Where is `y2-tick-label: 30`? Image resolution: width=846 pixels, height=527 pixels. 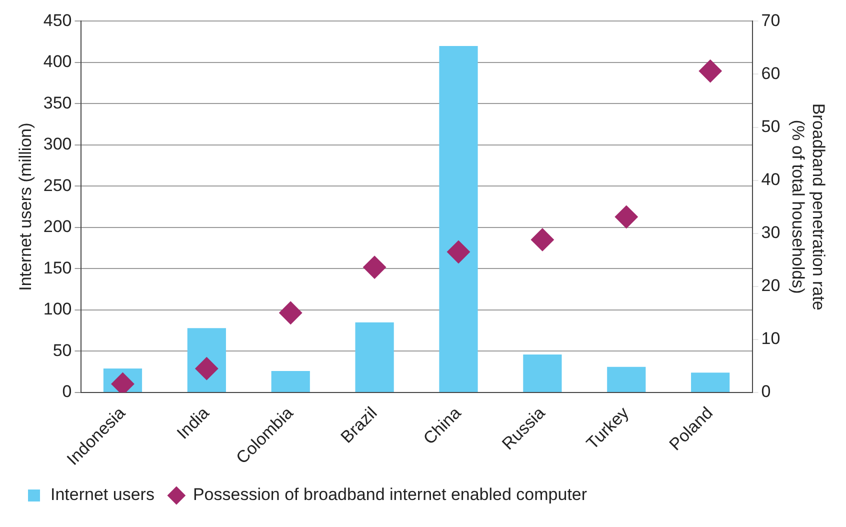 y2-tick-label: 30 is located at coordinates (770, 232).